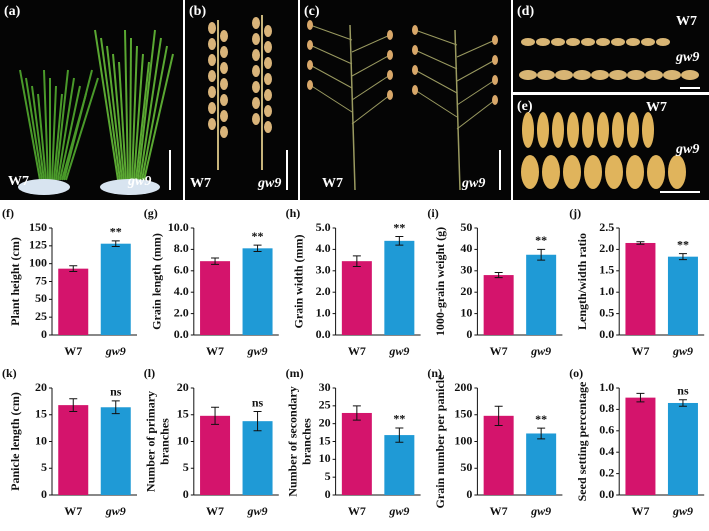  What do you see at coordinates (352, 107) in the screenshot?
I see `stem` at bounding box center [352, 107].